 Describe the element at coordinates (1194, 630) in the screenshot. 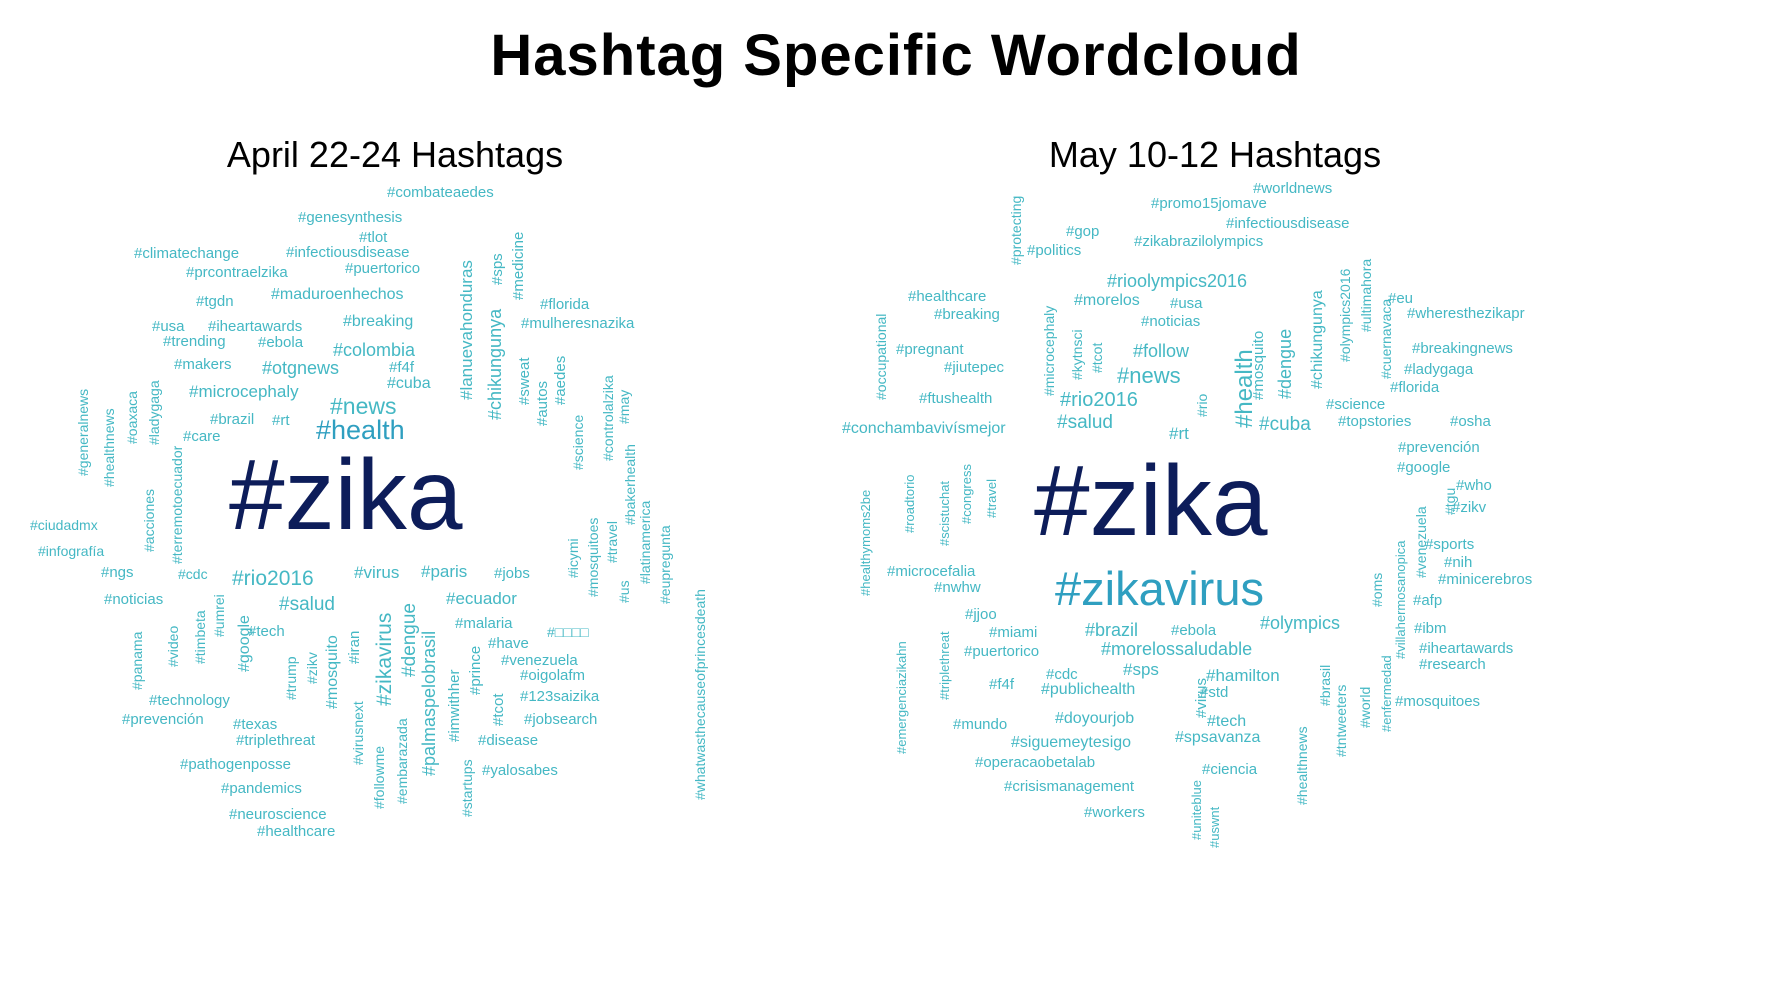

I see `hashtag-word: #ebola` at that location.